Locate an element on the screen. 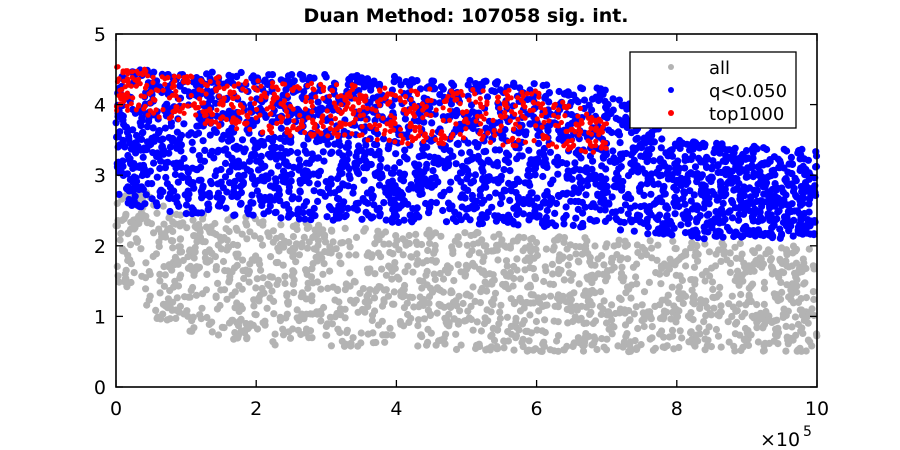 This screenshot has height=450, width=900. x-tick-label: 4 is located at coordinates (396, 409).